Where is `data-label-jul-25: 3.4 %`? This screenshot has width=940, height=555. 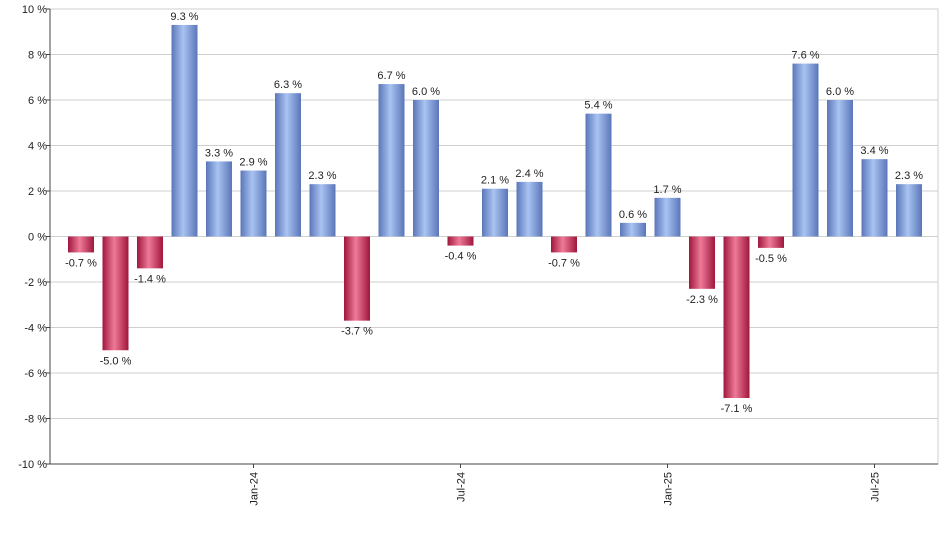 data-label-jul-25: 3.4 % is located at coordinates (874, 151).